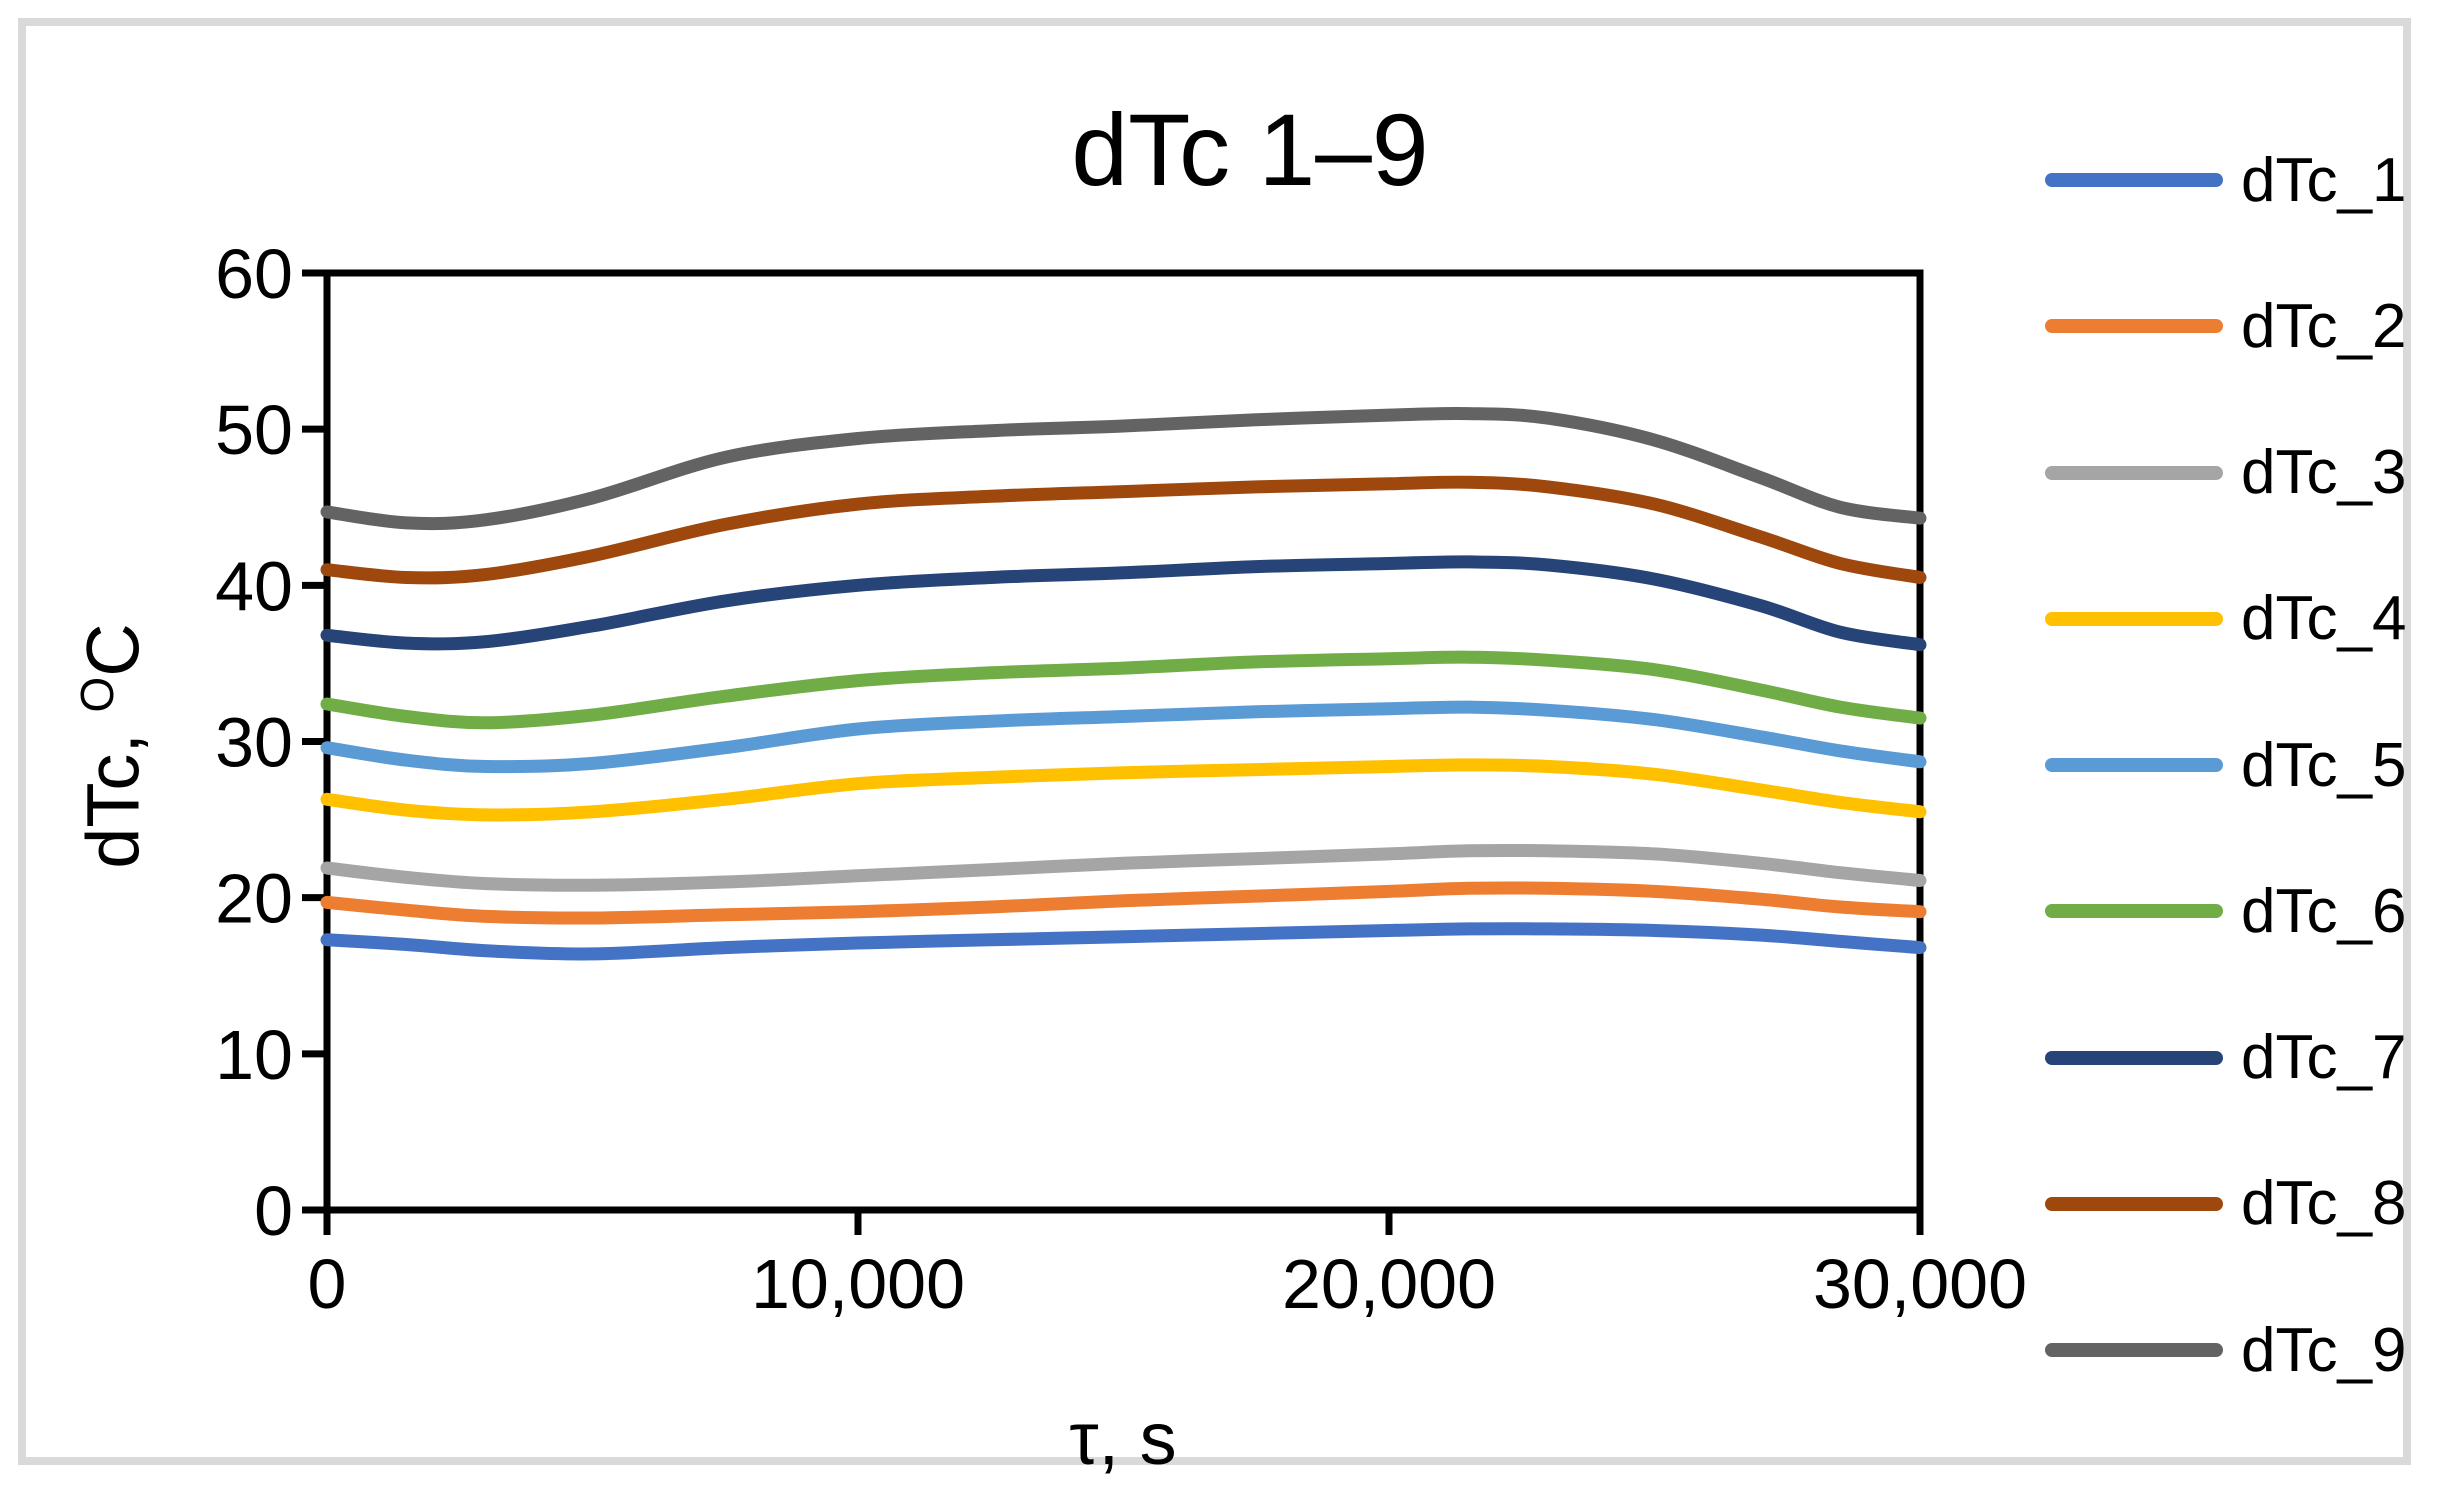  Describe the element at coordinates (1123, 1438) in the screenshot. I see `x-axis-title: τ, s` at that location.